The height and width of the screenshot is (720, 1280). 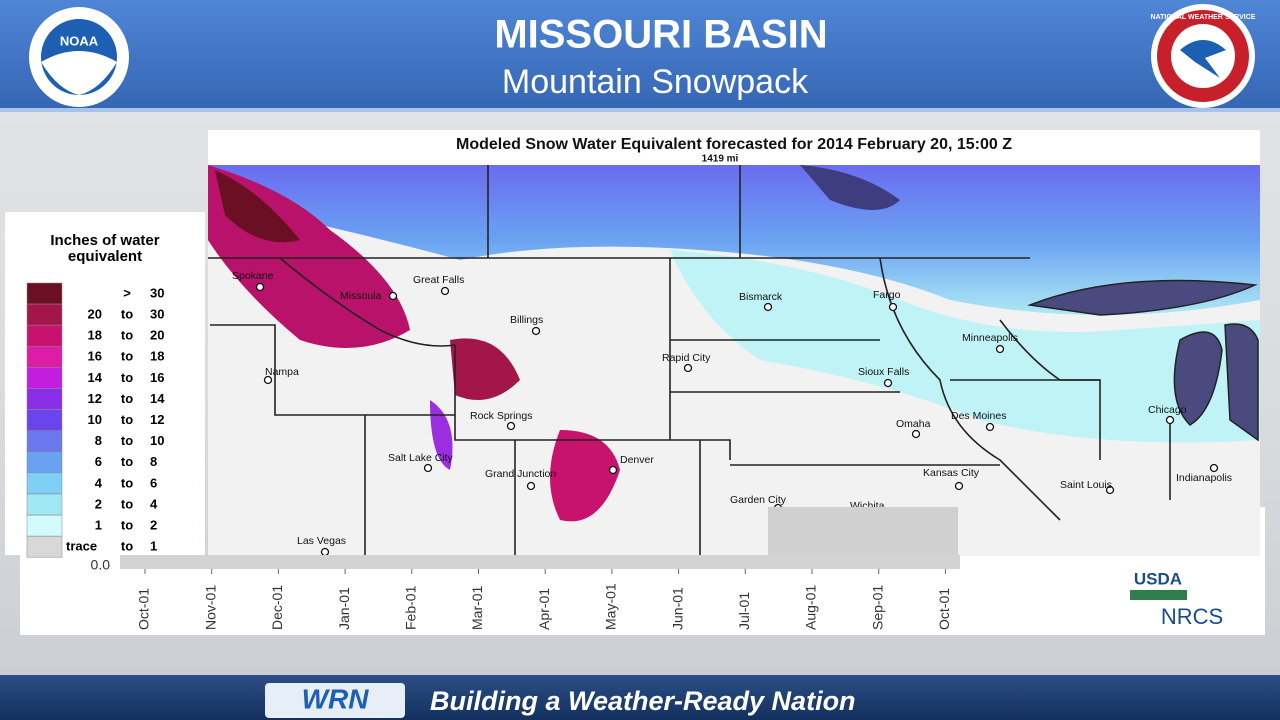 What do you see at coordinates (98, 525) in the screenshot?
I see `legend-low: 1` at bounding box center [98, 525].